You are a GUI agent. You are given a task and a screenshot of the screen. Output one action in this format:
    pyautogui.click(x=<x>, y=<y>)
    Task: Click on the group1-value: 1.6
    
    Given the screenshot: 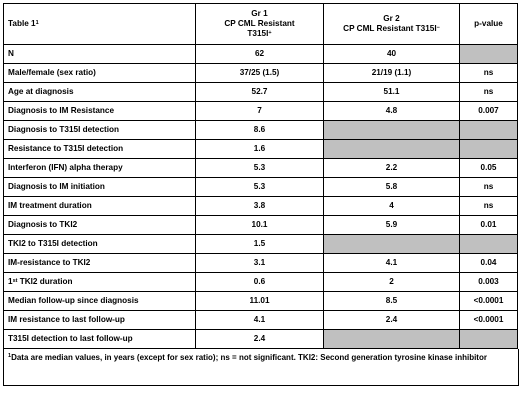 What is the action you would take?
    pyautogui.click(x=259, y=149)
    